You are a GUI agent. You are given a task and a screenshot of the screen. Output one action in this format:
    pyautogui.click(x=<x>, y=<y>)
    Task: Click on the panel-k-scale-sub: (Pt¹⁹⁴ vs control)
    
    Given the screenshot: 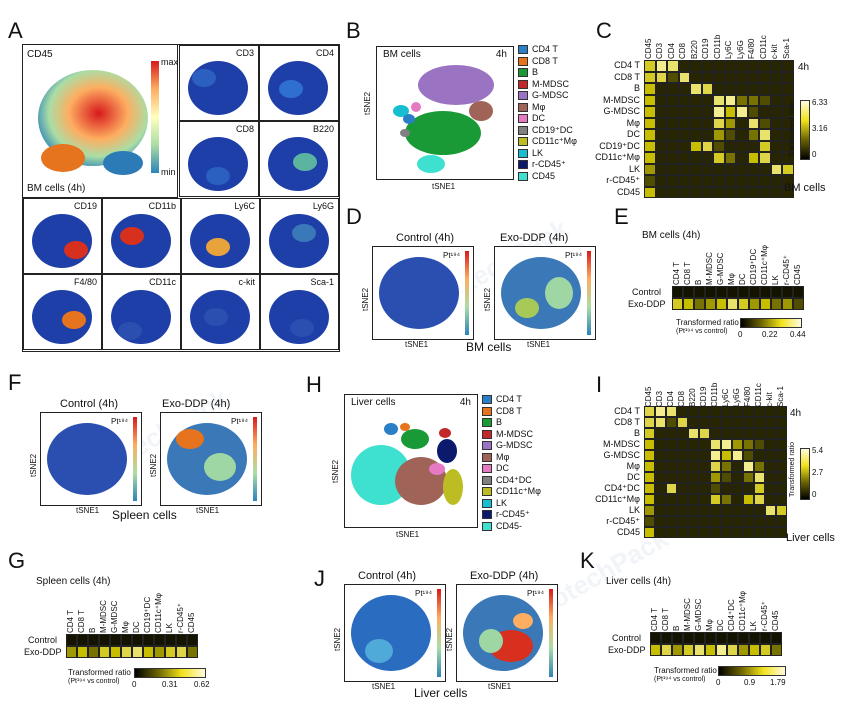 What is the action you would take?
    pyautogui.click(x=680, y=679)
    